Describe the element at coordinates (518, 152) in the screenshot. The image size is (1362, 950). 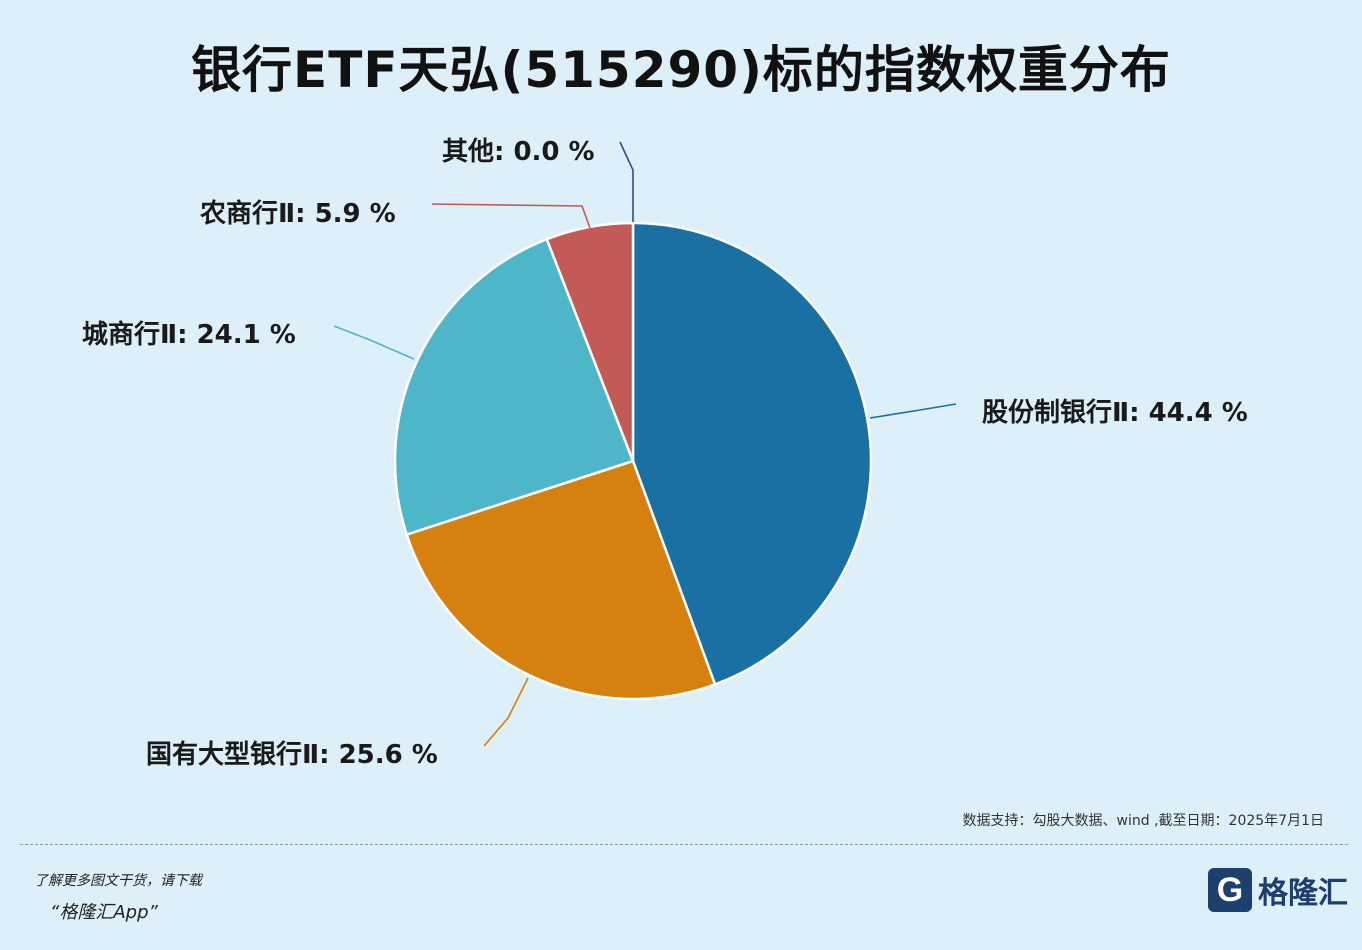
I see `slice-label-5: 其他: 0.0 %` at that location.